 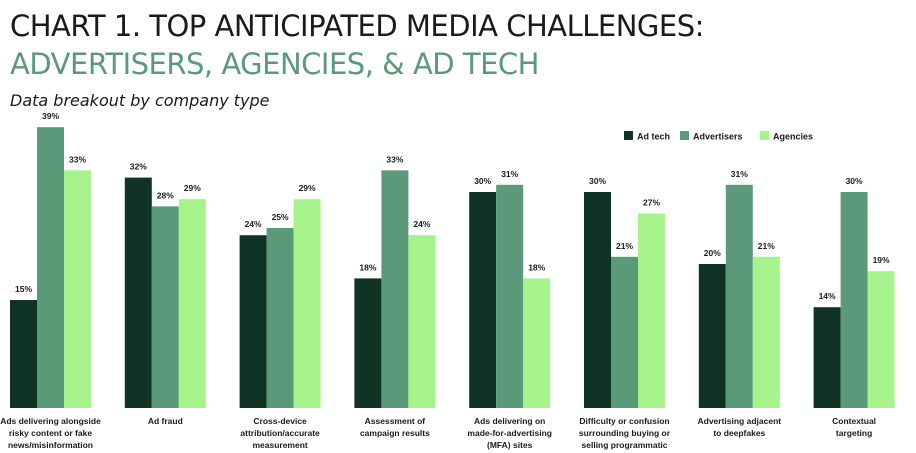 What do you see at coordinates (280, 217) in the screenshot?
I see `data-label: 25%` at bounding box center [280, 217].